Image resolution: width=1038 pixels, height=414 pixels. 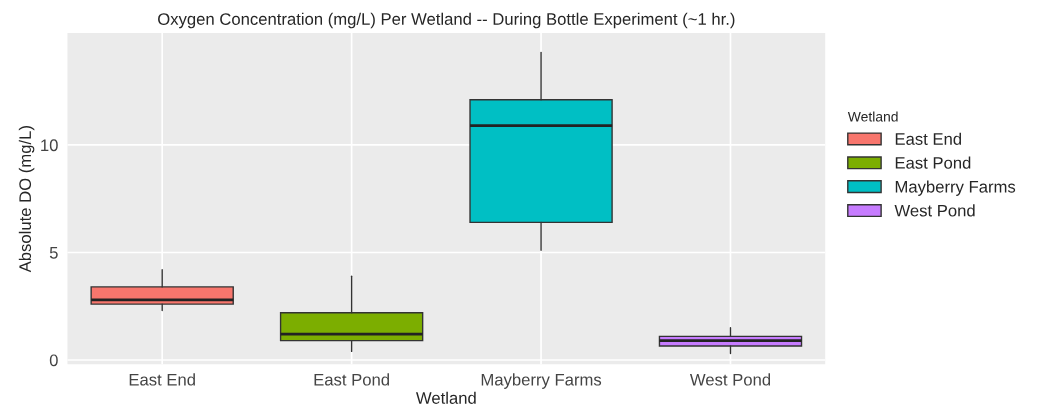 I want to click on legend-label: East Pond, so click(x=933, y=162).